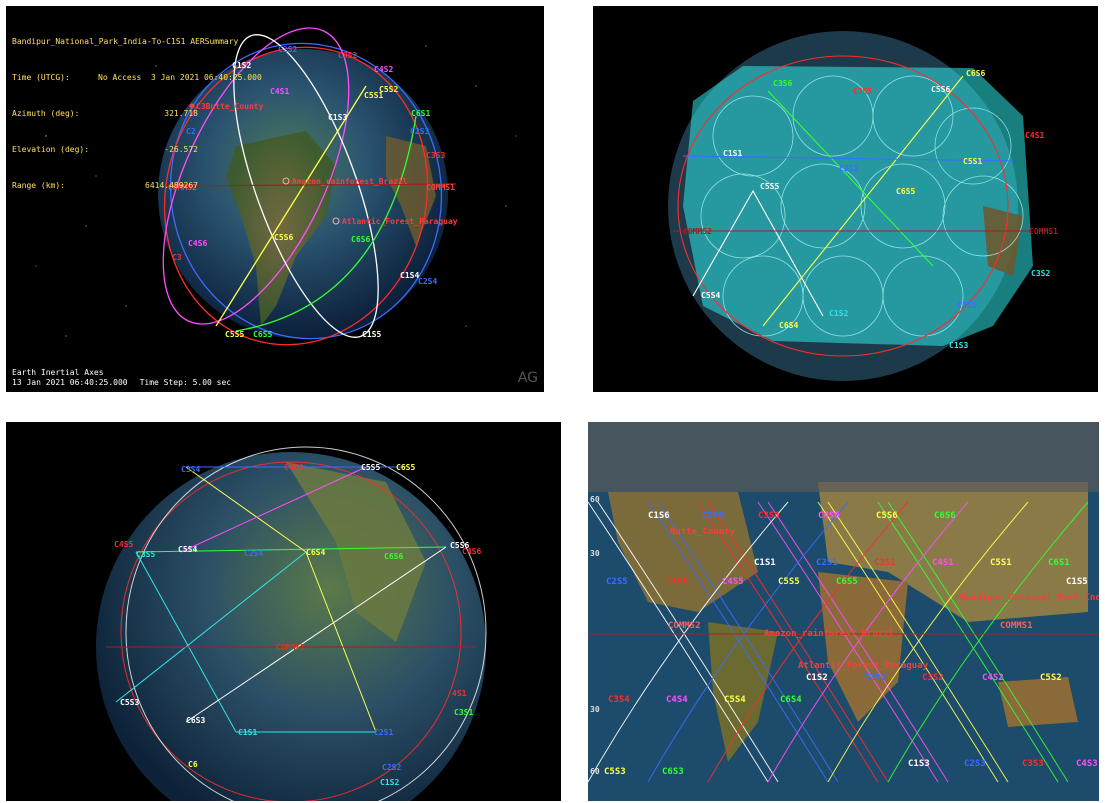 The height and width of the screenshot is (803, 1105). I want to click on sat-label: C2S3, so click(419, 131).